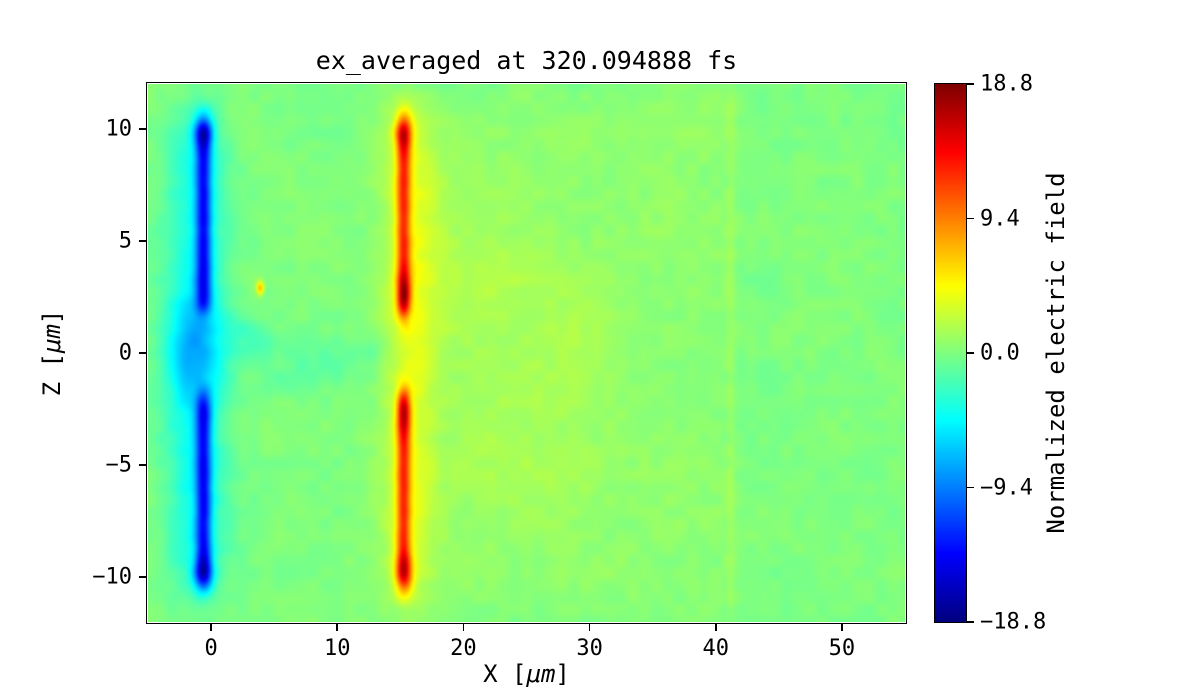 Image resolution: width=1200 pixels, height=700 pixels. What do you see at coordinates (526, 60) in the screenshot?
I see `chart-title: ex_averaged at 320.094888 fs` at bounding box center [526, 60].